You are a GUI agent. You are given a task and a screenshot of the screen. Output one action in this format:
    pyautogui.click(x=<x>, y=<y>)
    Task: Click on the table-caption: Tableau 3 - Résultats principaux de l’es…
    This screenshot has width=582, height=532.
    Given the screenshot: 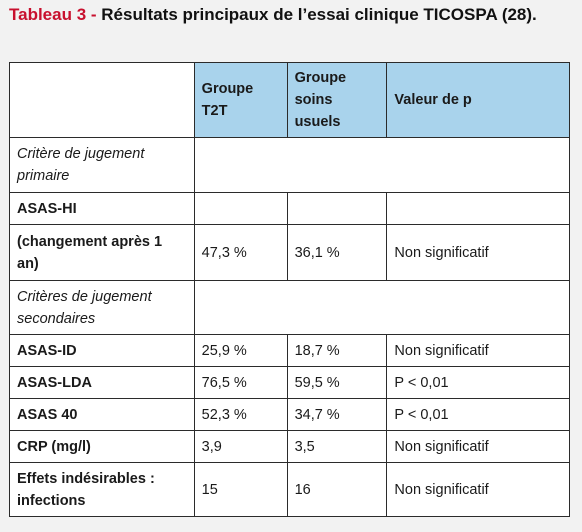 What is the action you would take?
    pyautogui.click(x=294, y=15)
    